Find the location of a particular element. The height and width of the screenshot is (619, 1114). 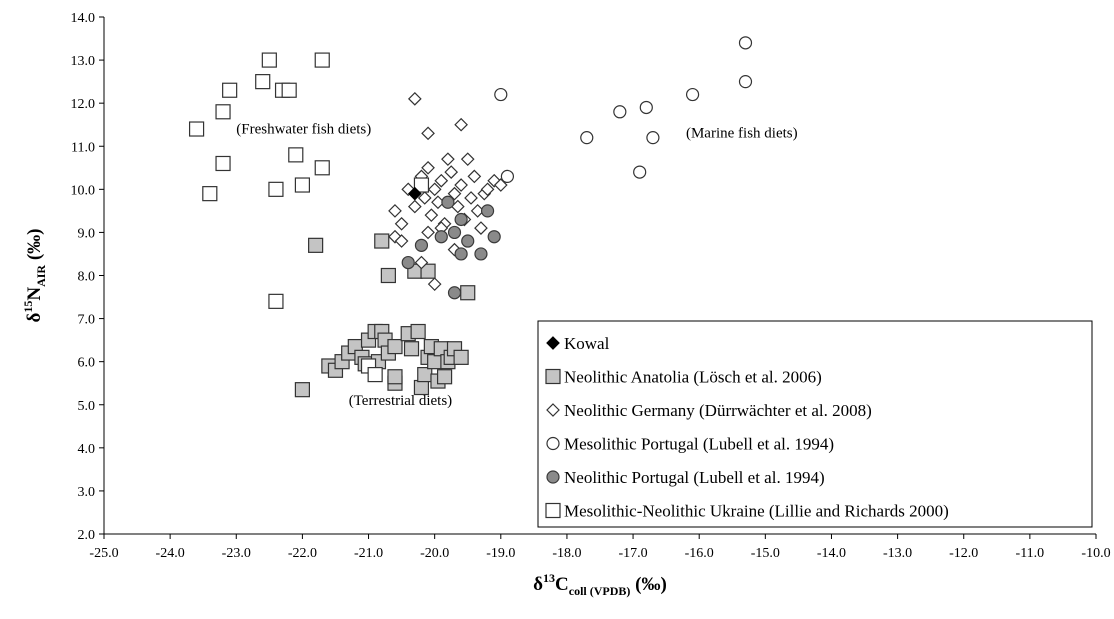

annotation-label: (Terrestrial diets) is located at coordinates (400, 401).